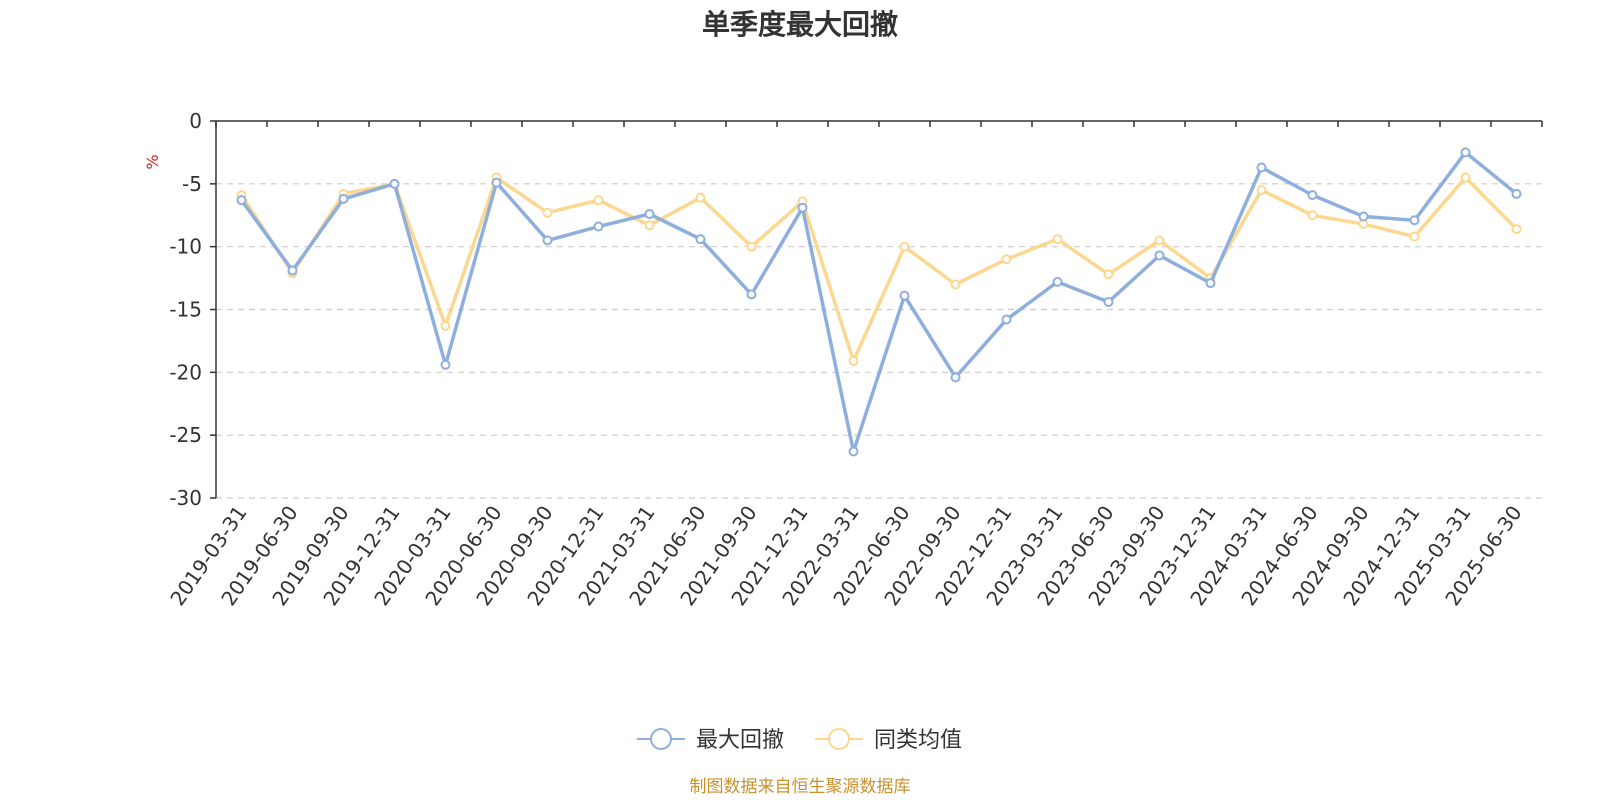 The height and width of the screenshot is (800, 1600). Describe the element at coordinates (195, 121) in the screenshot. I see `y-tick-label: 0` at that location.